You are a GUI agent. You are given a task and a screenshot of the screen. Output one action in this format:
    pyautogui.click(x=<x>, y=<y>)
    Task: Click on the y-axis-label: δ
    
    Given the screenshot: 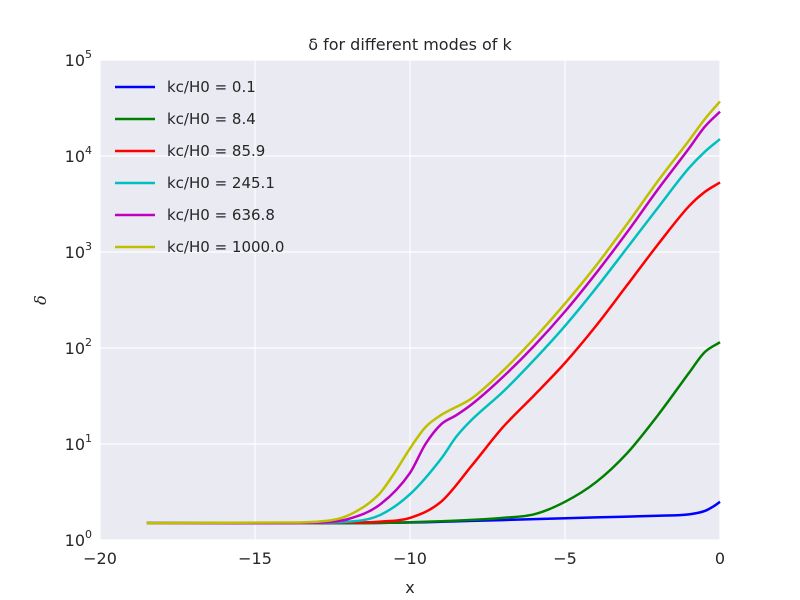 What is the action you would take?
    pyautogui.click(x=40, y=300)
    